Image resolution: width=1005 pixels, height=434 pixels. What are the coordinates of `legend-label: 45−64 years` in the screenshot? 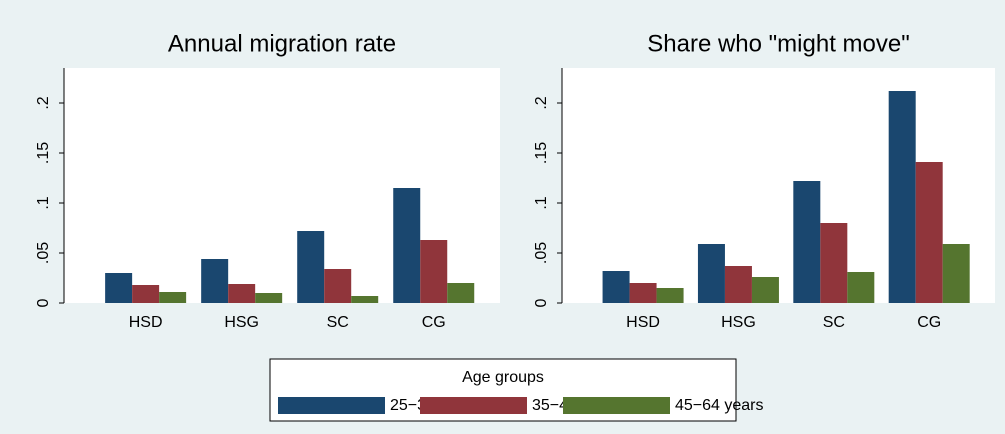 It's located at (719, 405).